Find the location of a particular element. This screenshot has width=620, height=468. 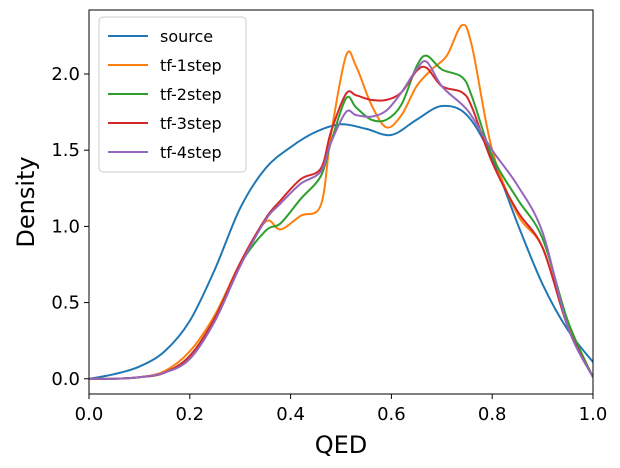

y-tick-label: 0.5 is located at coordinates (65, 303).